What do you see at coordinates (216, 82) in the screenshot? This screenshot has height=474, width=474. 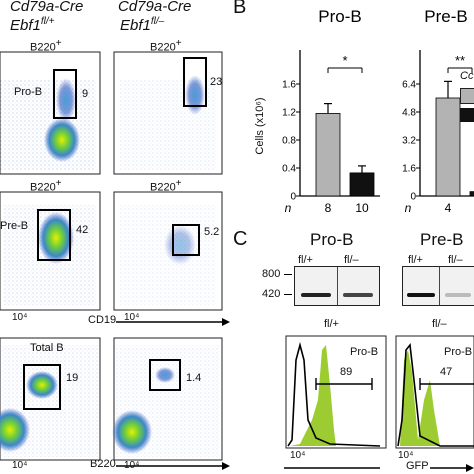 I see `row1-col2-percent: 23` at bounding box center [216, 82].